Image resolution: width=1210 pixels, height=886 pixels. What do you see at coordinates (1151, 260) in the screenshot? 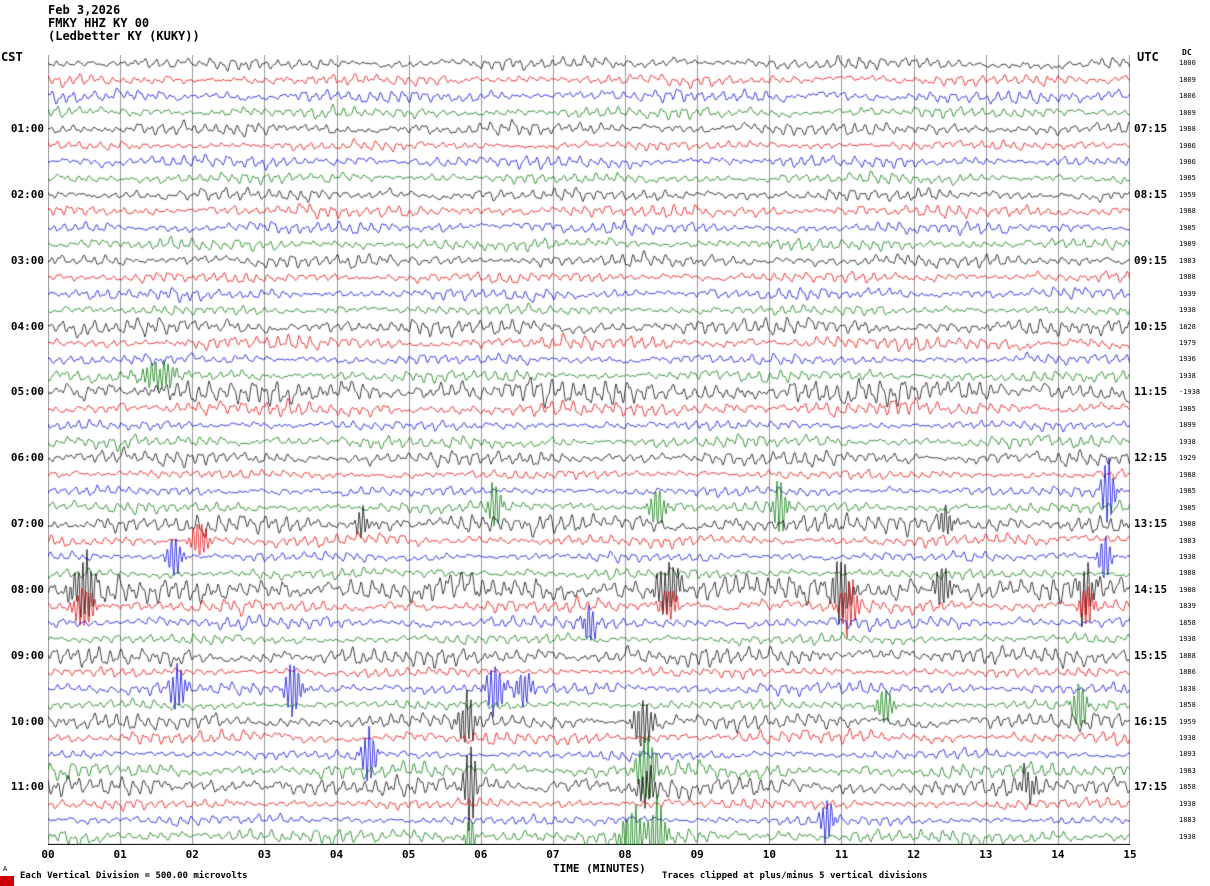
I see `right-time-label: 09:15` at bounding box center [1151, 260].